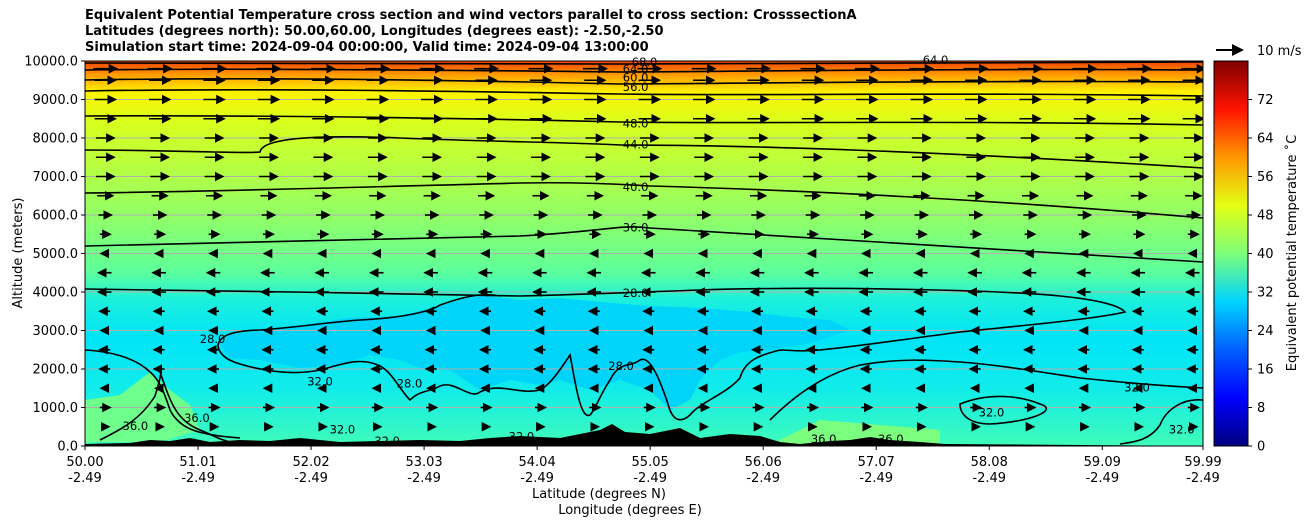  Describe the element at coordinates (1265, 293) in the screenshot. I see `colorbar-tick-label: 32` at that location.